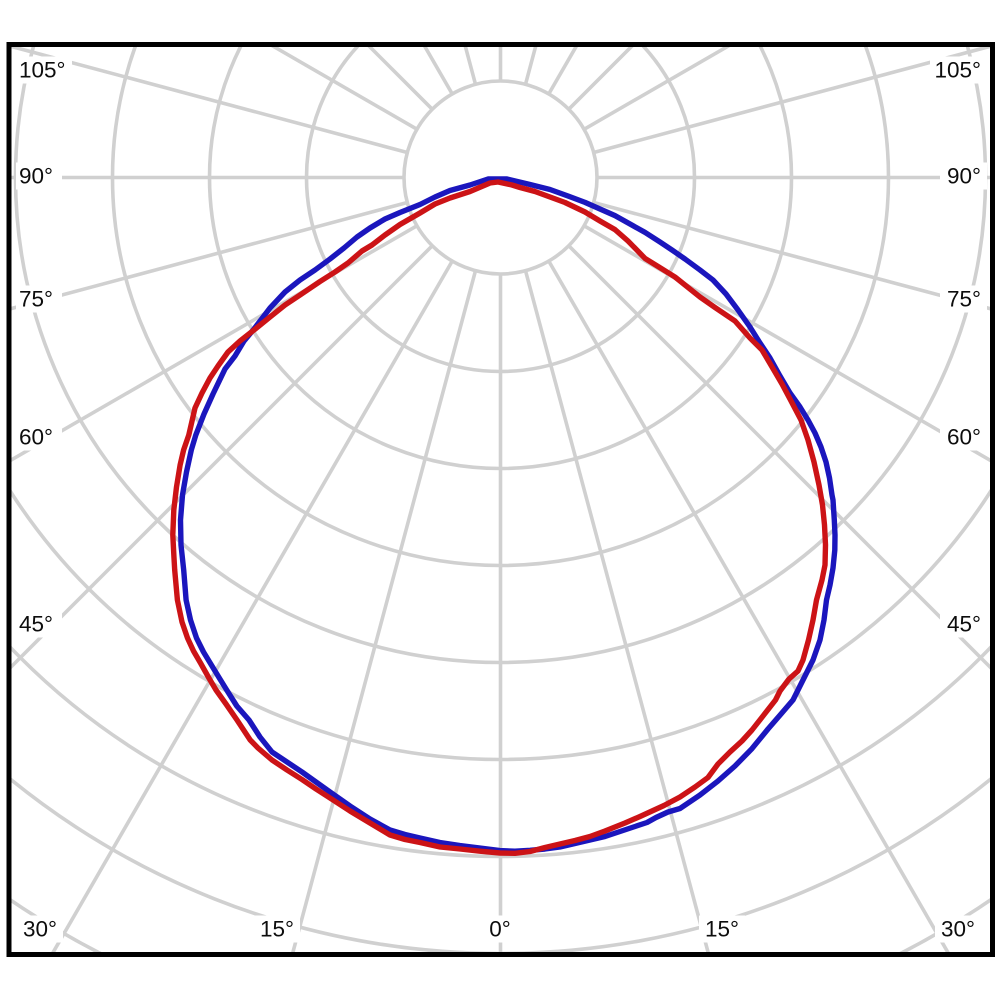 Image resolution: width=1000 pixels, height=1005 pixels. Describe the element at coordinates (500, 929) in the screenshot. I see `svg-text: 0°` at that location.